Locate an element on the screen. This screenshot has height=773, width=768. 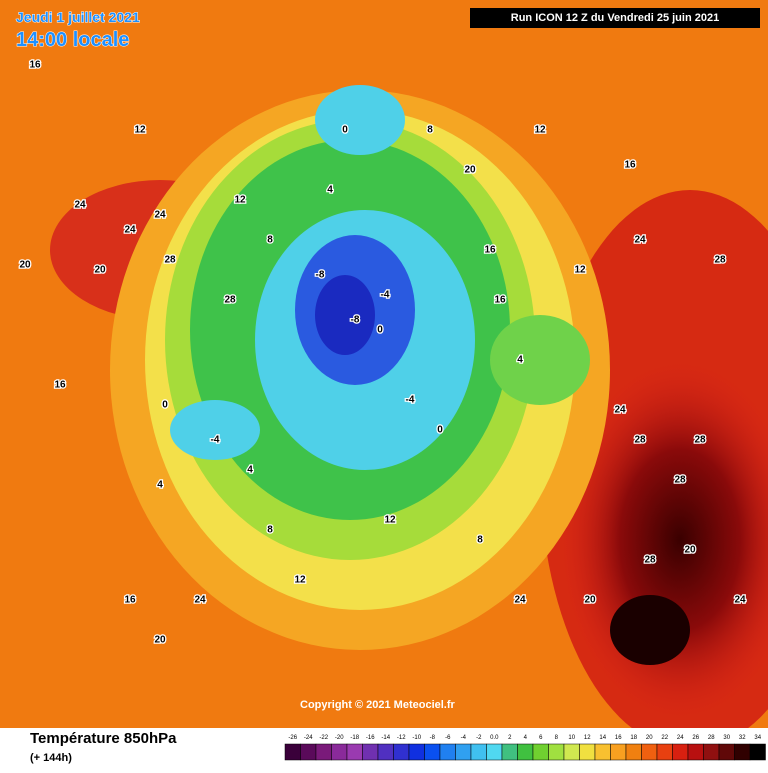
scale-label: 4 is located at coordinates (526, 738).